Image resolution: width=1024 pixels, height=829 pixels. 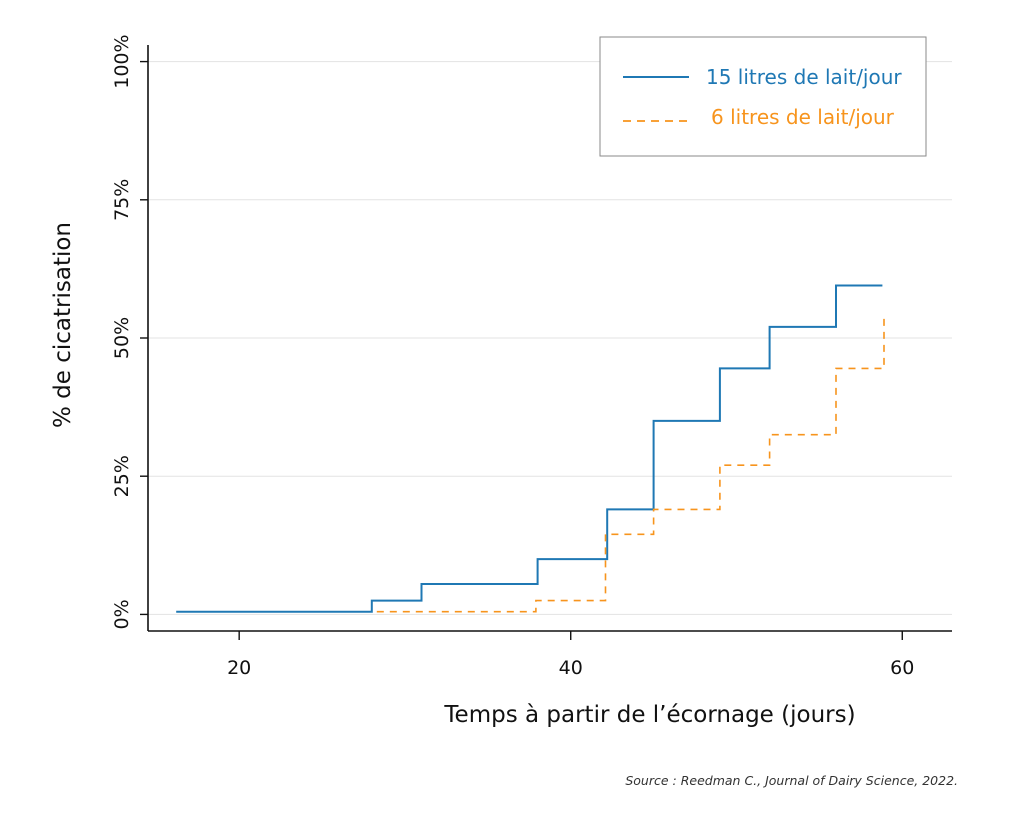 I want to click on y-tick-label-3: 75%, so click(x=122, y=200).